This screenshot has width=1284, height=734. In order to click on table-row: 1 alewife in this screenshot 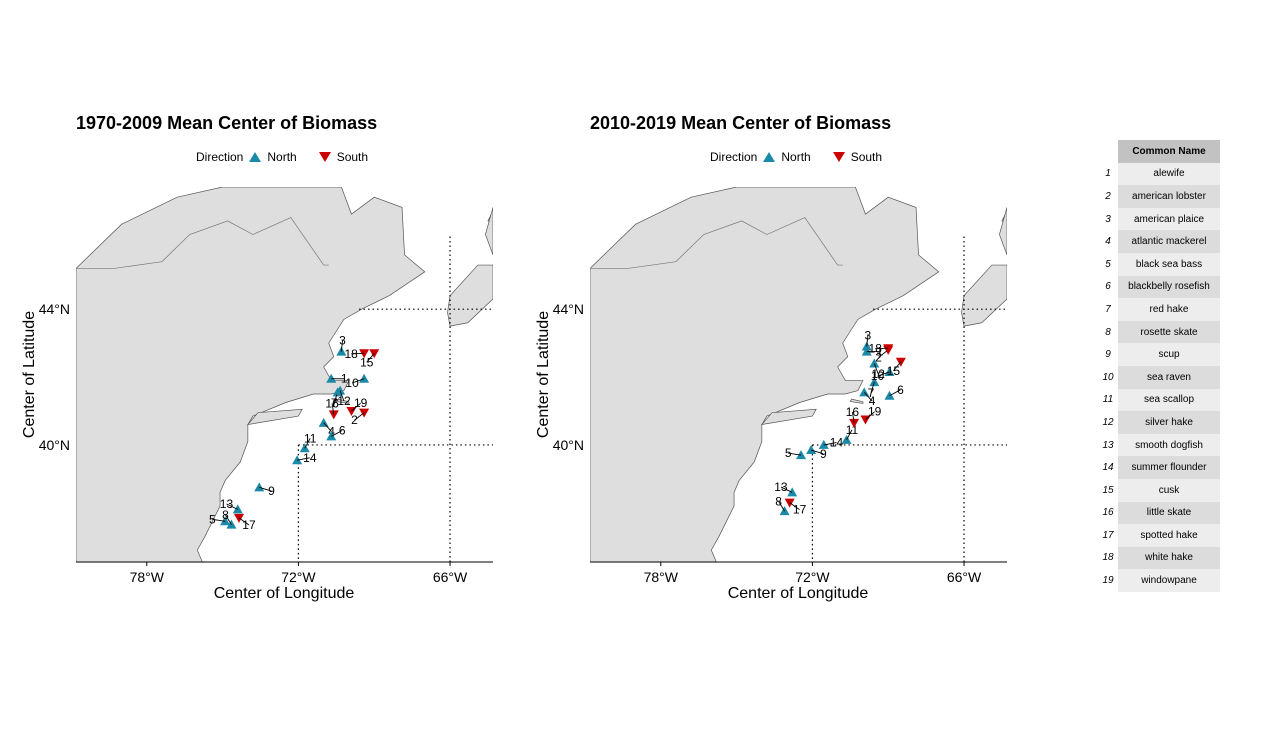, I will do `click(1159, 174)`.